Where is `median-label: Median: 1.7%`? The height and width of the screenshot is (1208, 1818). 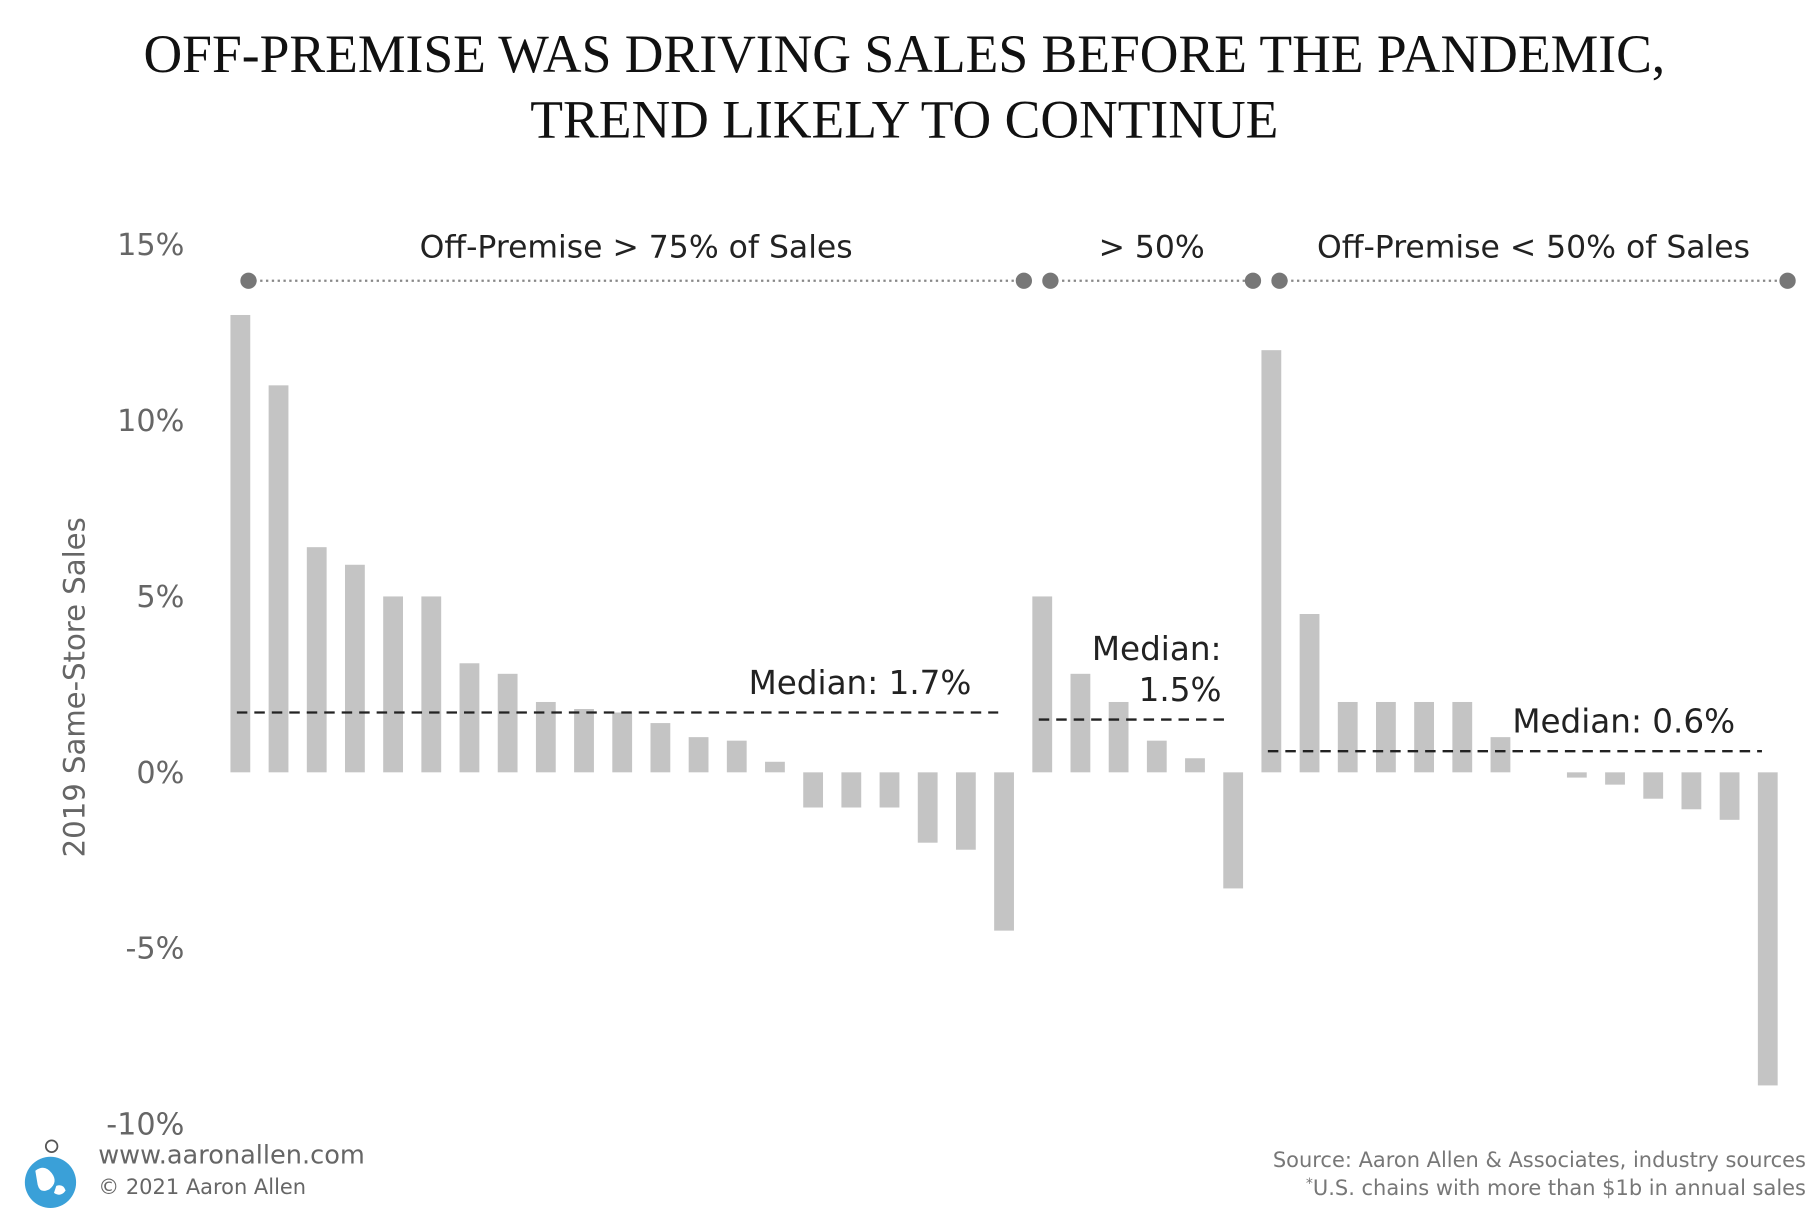 median-label: Median: 1.7% is located at coordinates (860, 683).